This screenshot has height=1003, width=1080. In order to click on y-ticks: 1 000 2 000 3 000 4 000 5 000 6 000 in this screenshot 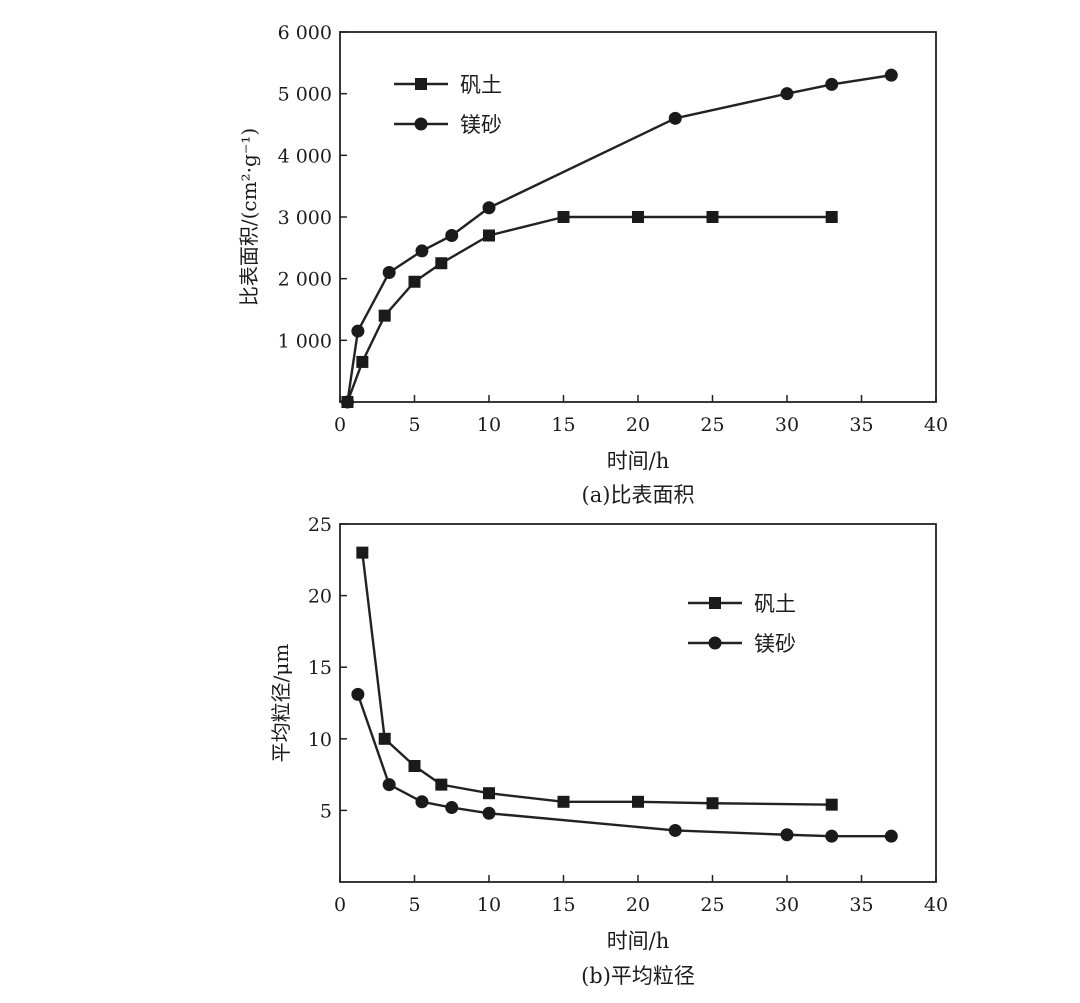, I will do `click(312, 187)`.